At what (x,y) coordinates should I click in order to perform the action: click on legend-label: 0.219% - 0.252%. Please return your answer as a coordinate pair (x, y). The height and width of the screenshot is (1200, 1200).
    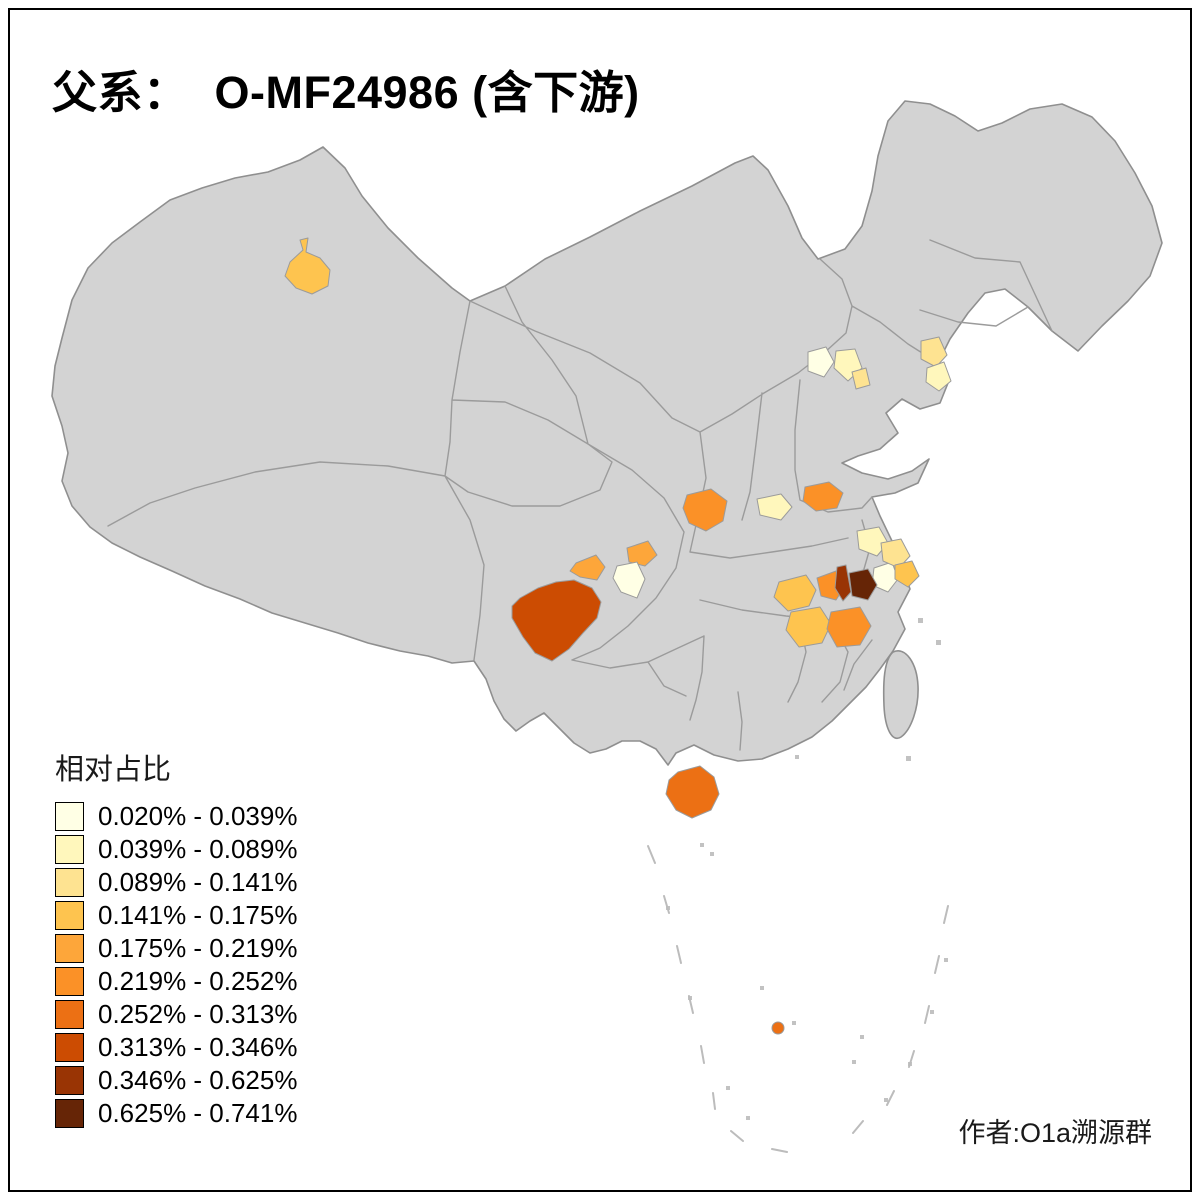
    Looking at the image, I should click on (198, 981).